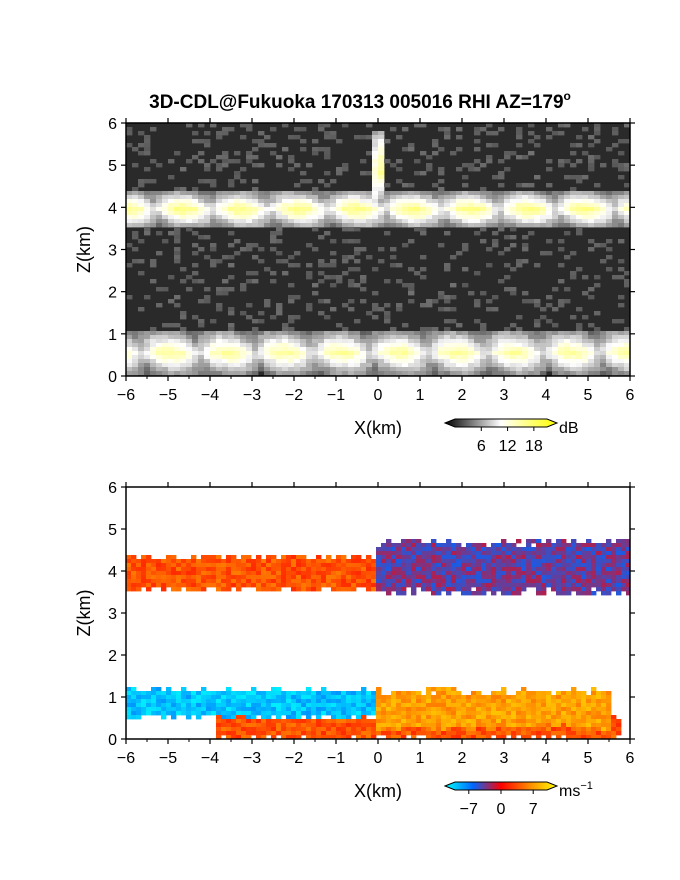 The width and height of the screenshot is (680, 880). I want to click on x-tick-label: 3, so click(504, 395).